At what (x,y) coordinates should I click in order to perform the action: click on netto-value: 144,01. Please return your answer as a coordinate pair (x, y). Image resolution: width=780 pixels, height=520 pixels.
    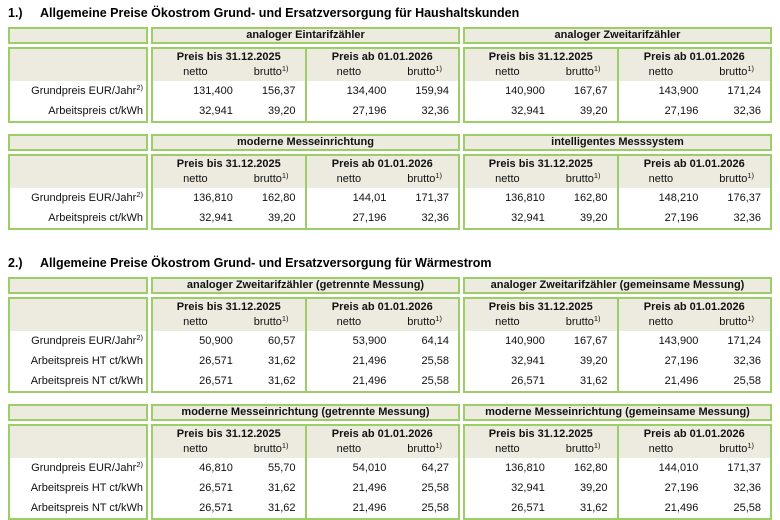
    Looking at the image, I should click on (369, 198).